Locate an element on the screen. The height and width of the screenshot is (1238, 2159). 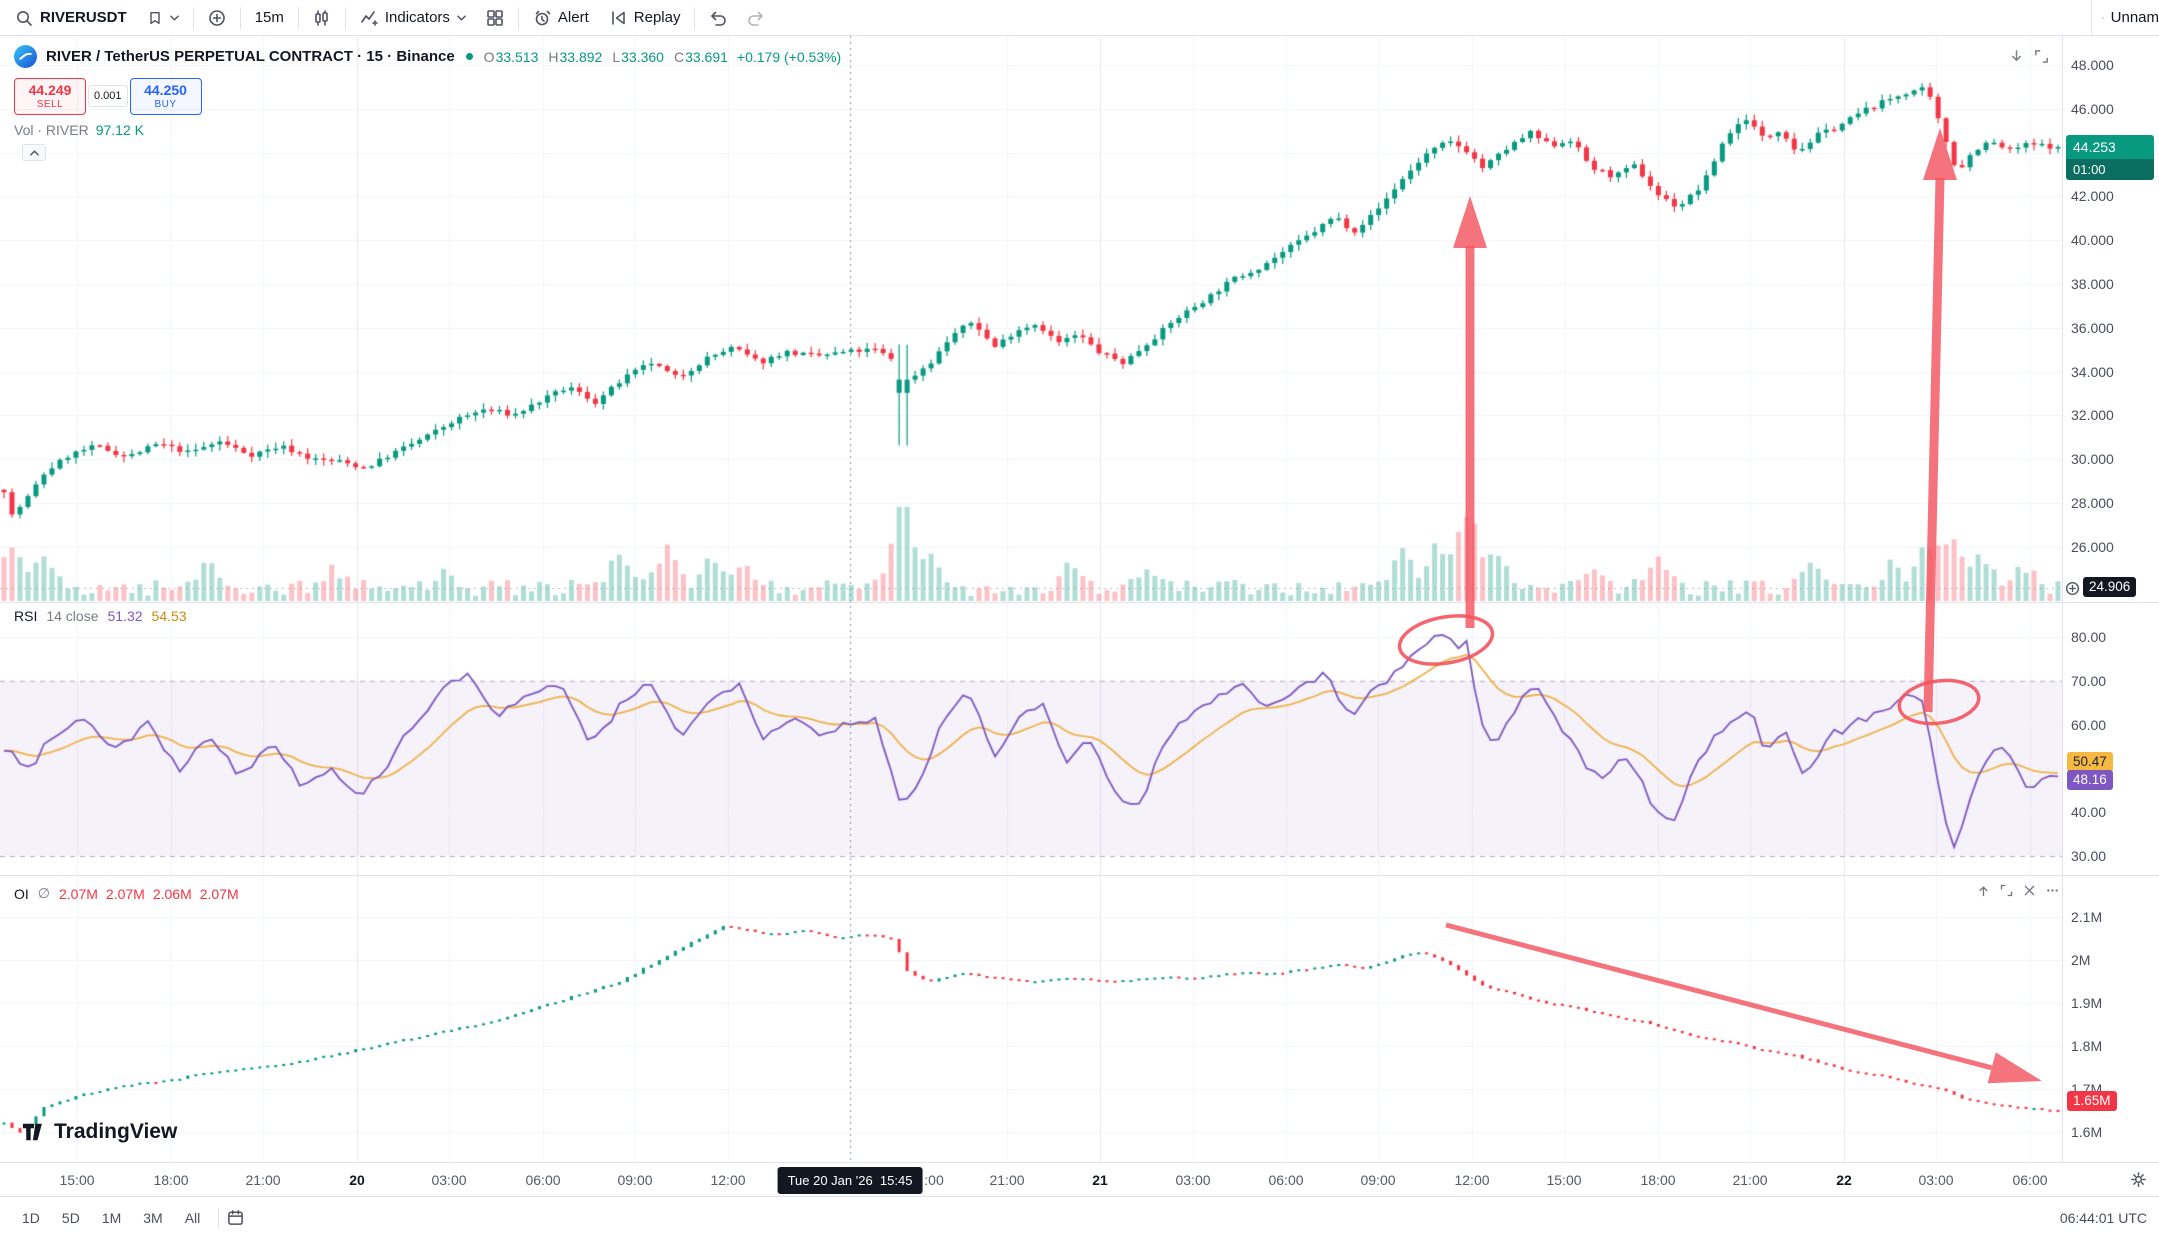
range-button-1d: 1D is located at coordinates (31, 1218).